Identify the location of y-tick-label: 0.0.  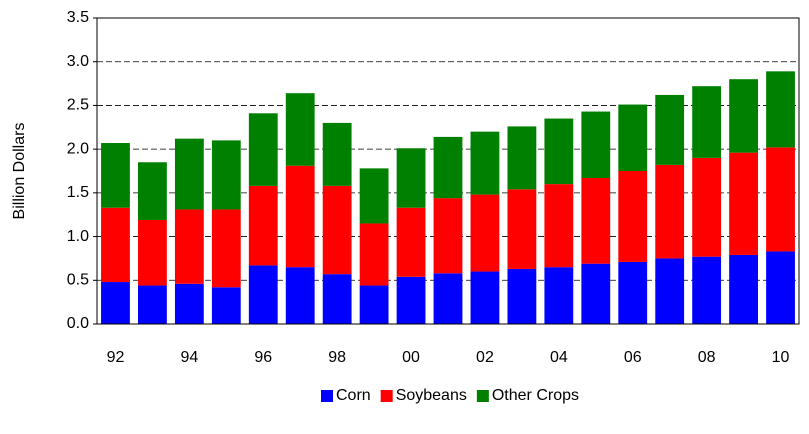
(78, 323).